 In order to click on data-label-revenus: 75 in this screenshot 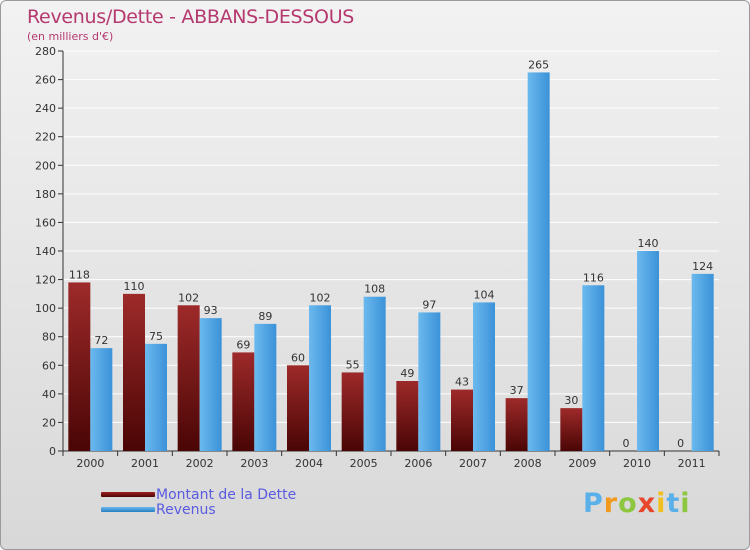, I will do `click(156, 336)`.